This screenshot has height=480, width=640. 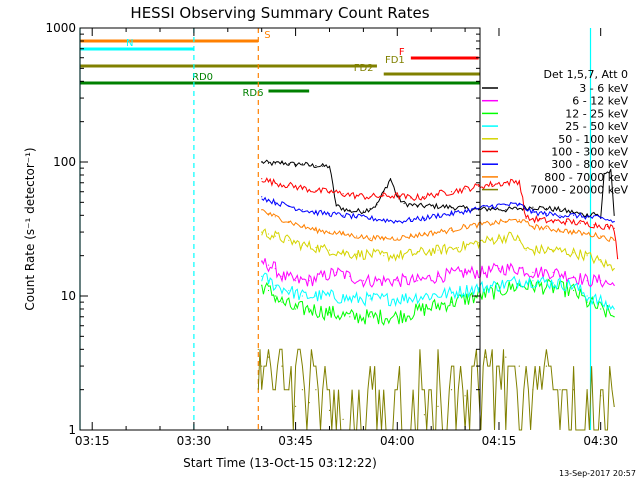 What do you see at coordinates (438, 273) in the screenshot?
I see `series-6-12-kev` at bounding box center [438, 273].